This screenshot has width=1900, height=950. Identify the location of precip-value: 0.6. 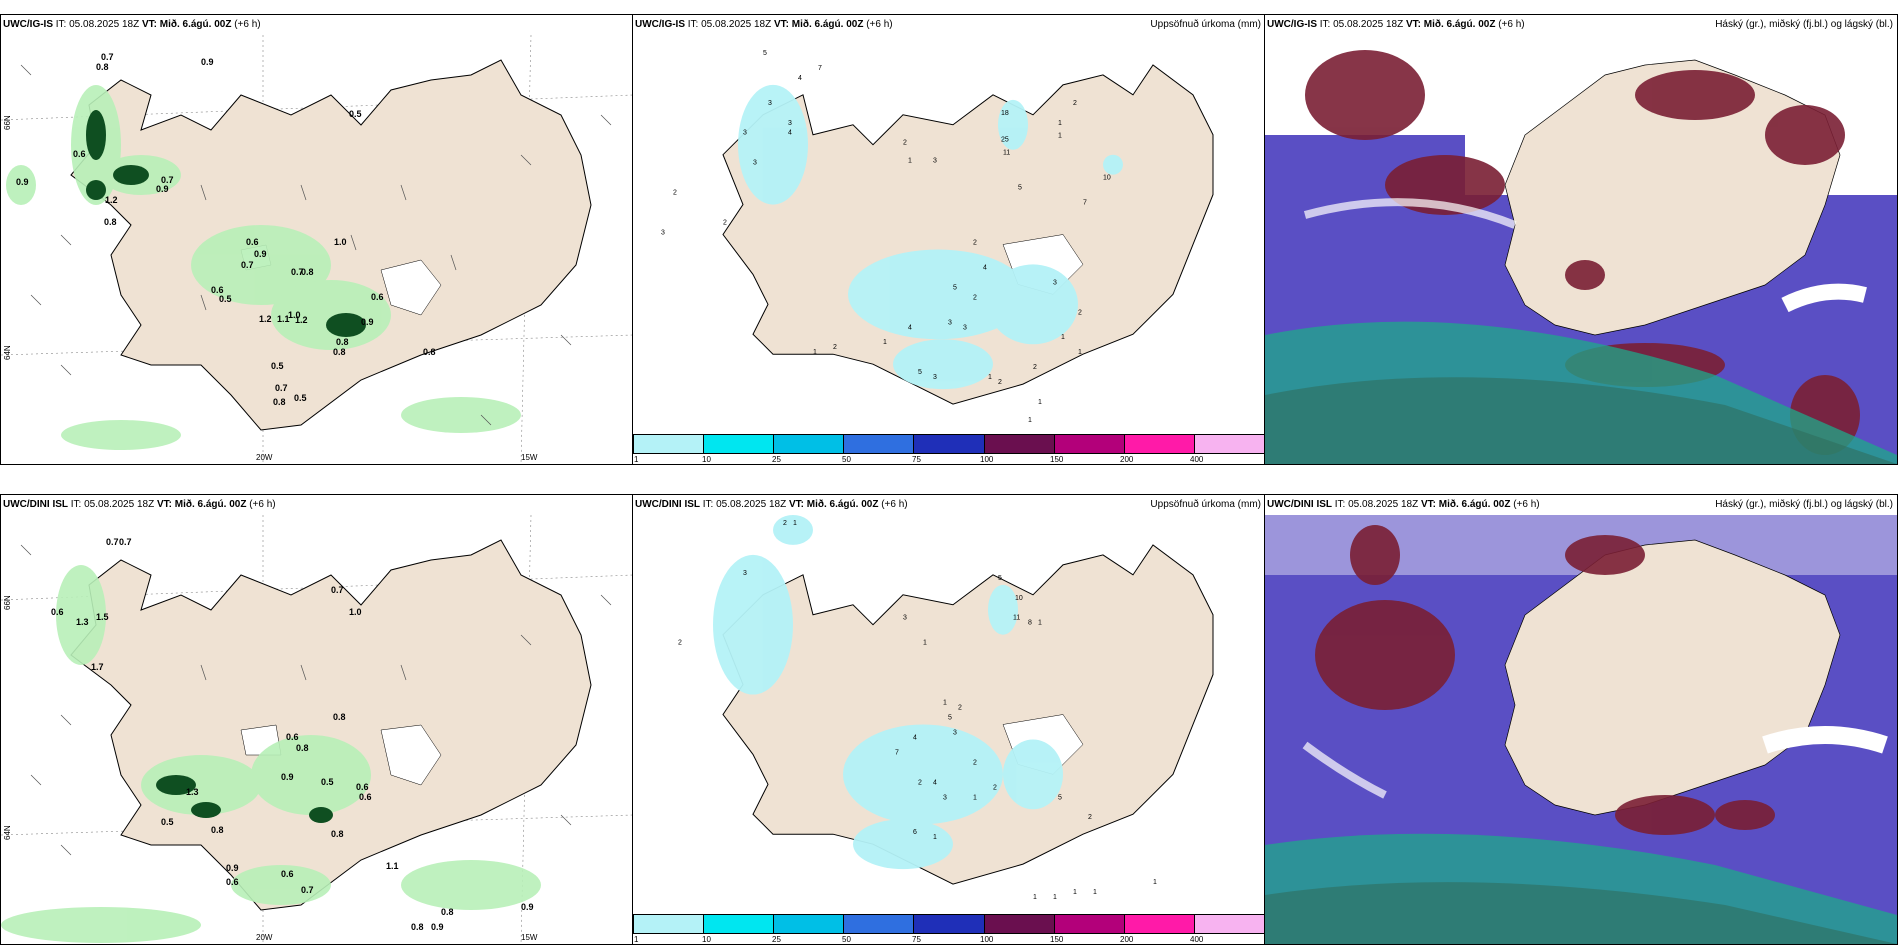
(79, 154).